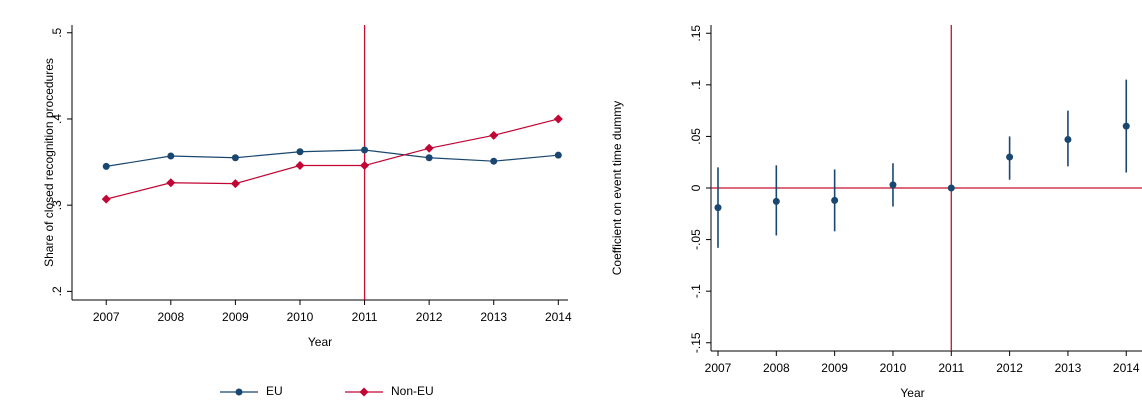  Describe the element at coordinates (617, 188) in the screenshot. I see `y-axis-label: Coefficient on event time dummy` at that location.